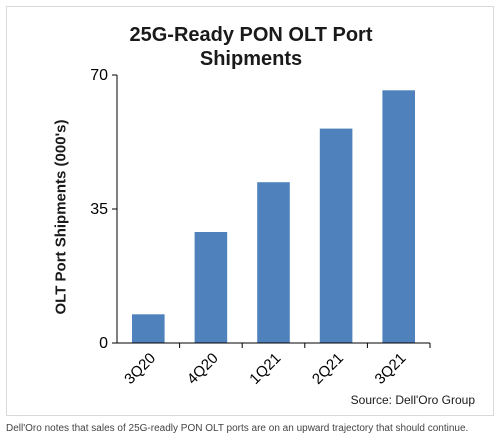  What do you see at coordinates (140, 369) in the screenshot?
I see `x-tick-label-3Q20: 3Q20` at bounding box center [140, 369].